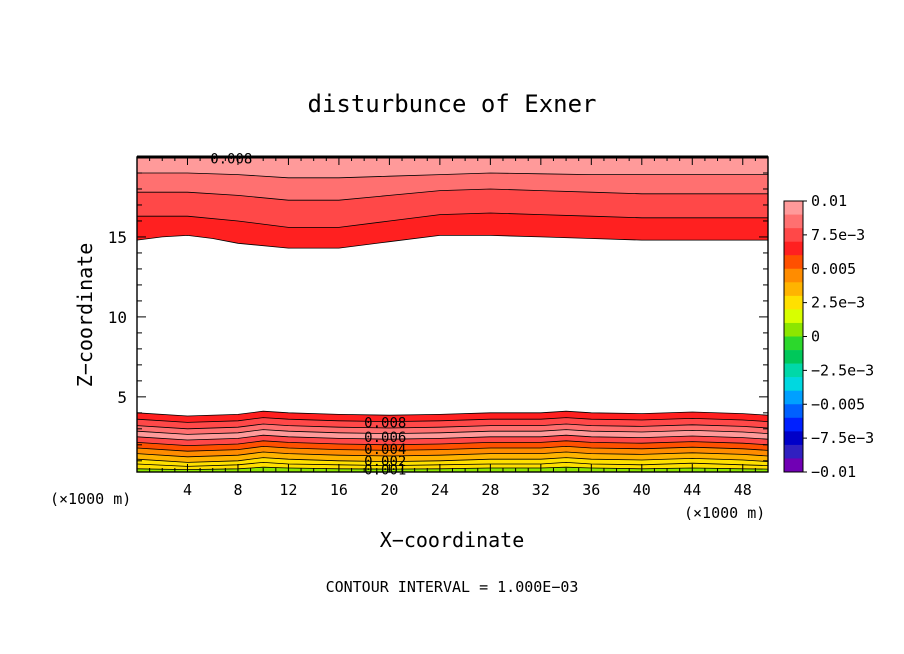 The image size is (904, 654). What do you see at coordinates (117, 317) in the screenshot?
I see `y-tick-label-10: 10` at bounding box center [117, 317].